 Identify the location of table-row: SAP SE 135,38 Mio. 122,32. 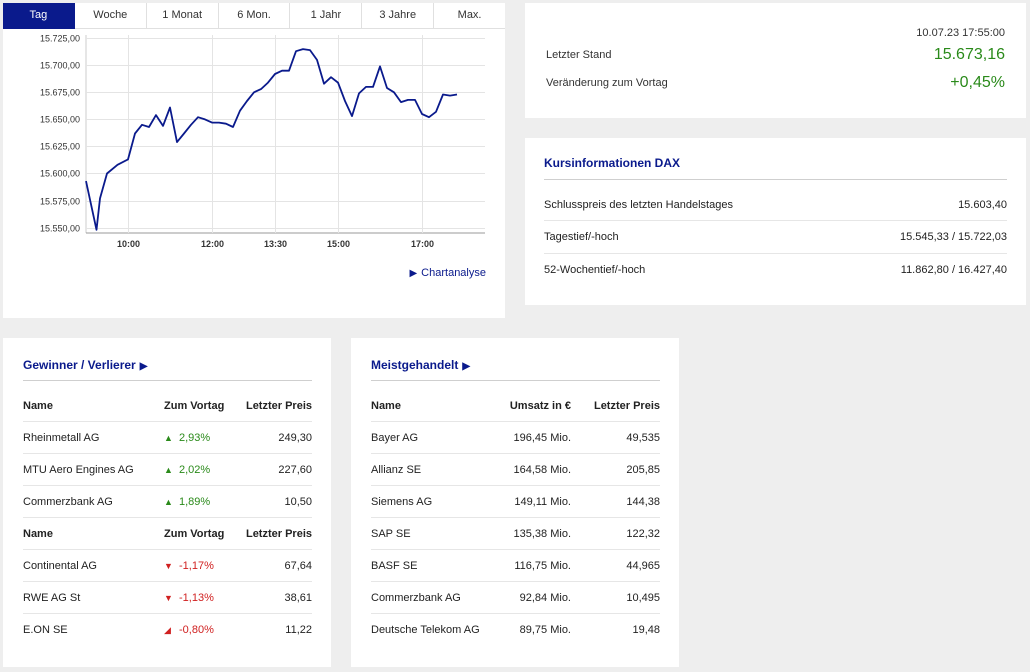
(515, 534).